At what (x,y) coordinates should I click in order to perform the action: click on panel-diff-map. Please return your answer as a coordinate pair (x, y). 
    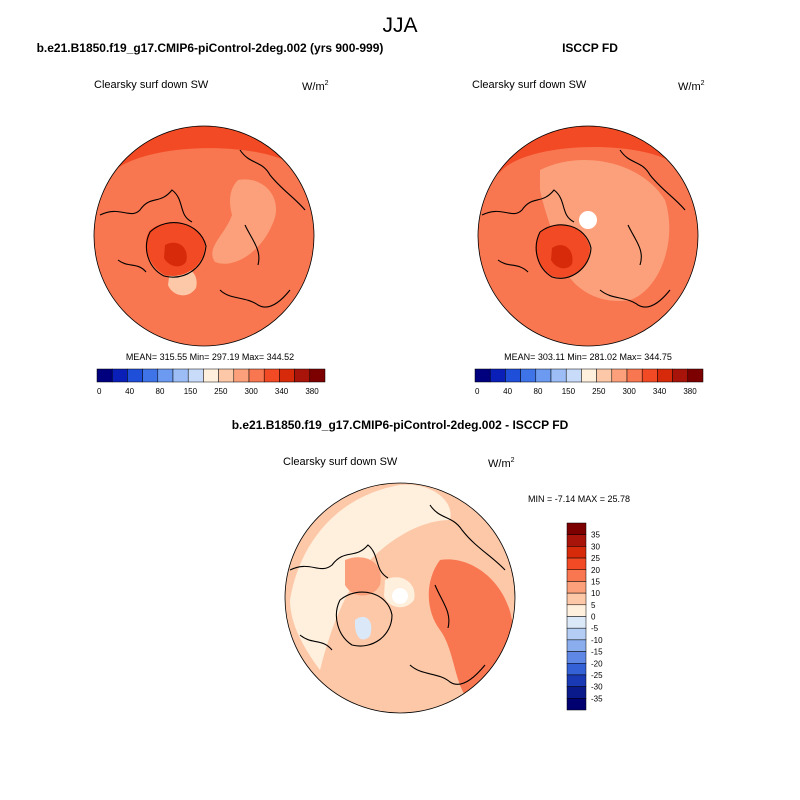
    Looking at the image, I should click on (400, 598).